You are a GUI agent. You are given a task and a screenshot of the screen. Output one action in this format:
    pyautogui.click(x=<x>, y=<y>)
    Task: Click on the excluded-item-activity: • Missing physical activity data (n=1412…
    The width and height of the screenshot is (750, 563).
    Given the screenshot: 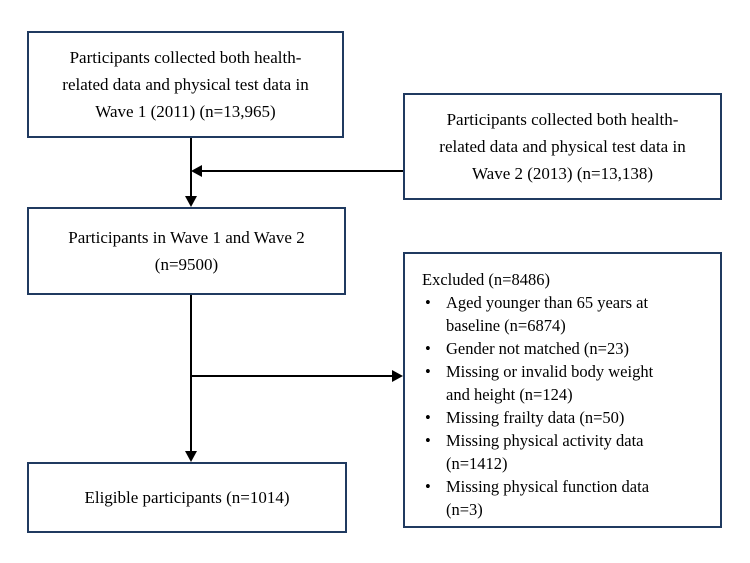 What is the action you would take?
    pyautogui.click(x=568, y=452)
    